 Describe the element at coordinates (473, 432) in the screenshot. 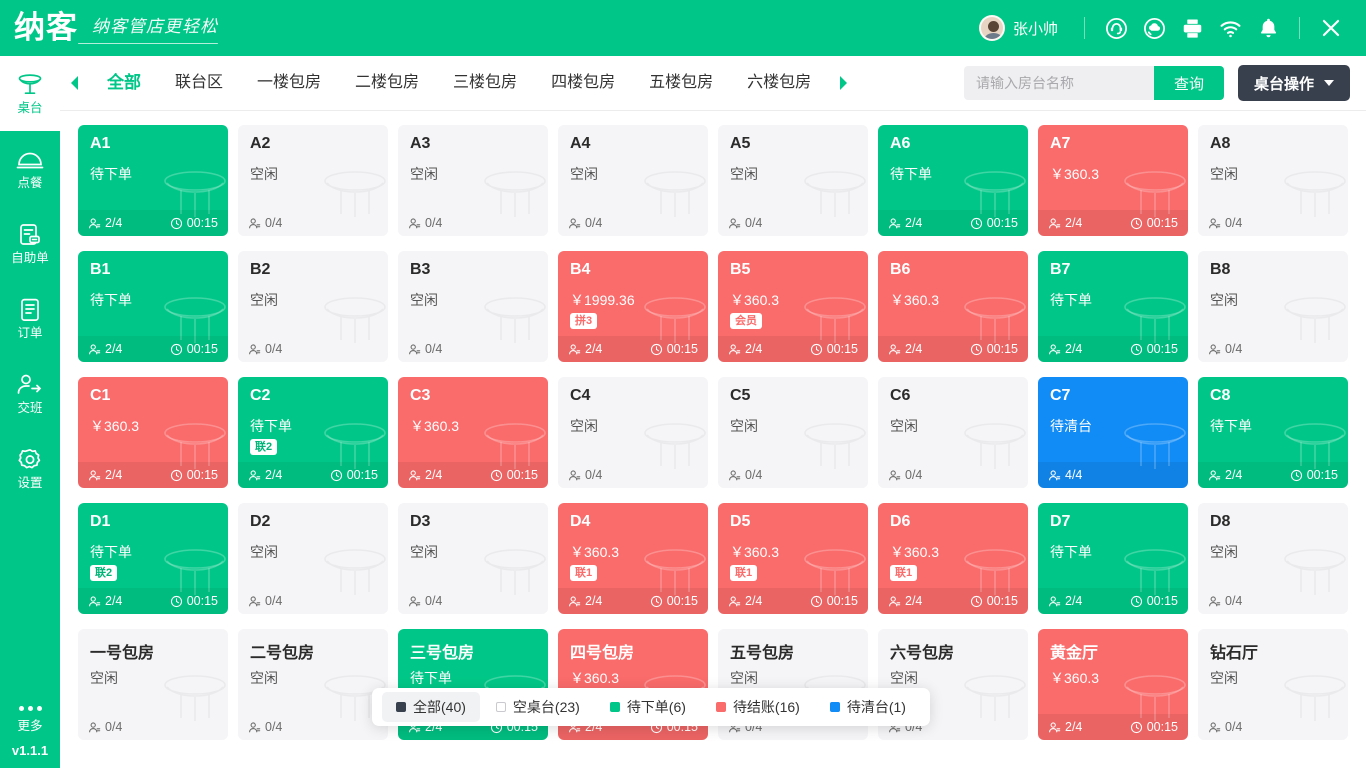

I see `table-card: C3 ￥360.3 2/4 00:15` at that location.